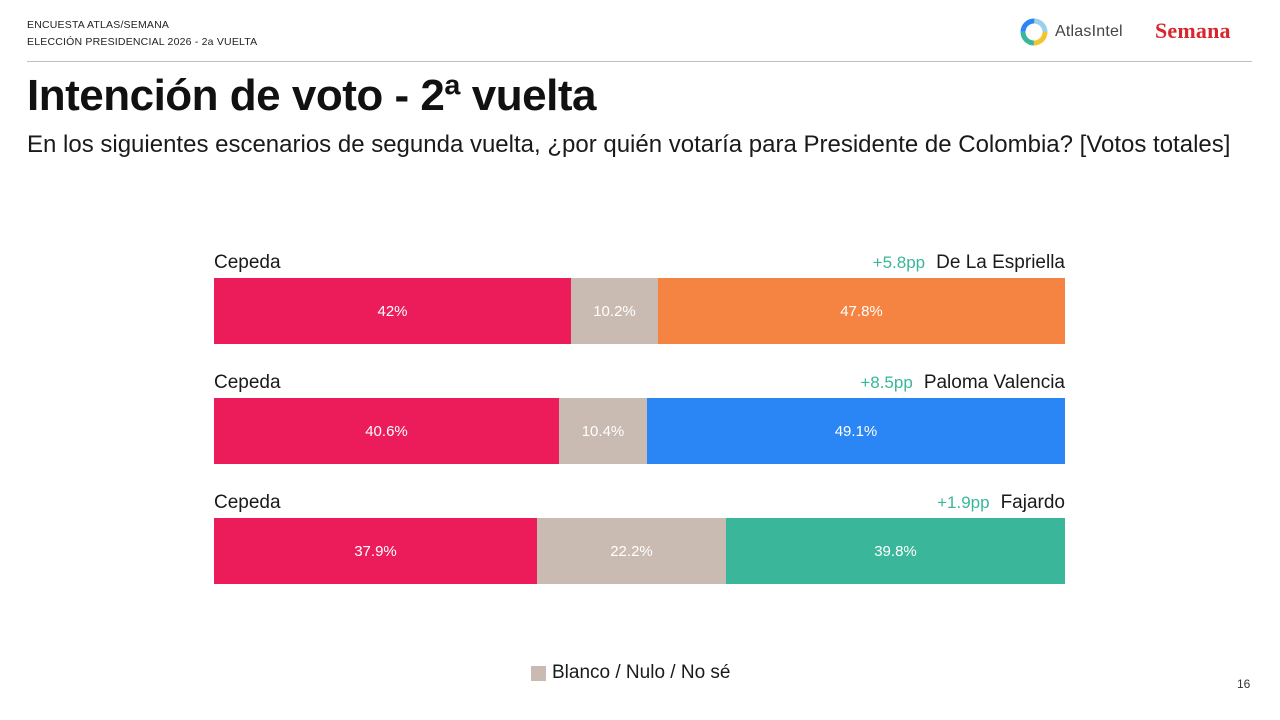  What do you see at coordinates (1089, 31) in the screenshot?
I see `atlasintel-logo-text: AtlasIntel` at bounding box center [1089, 31].